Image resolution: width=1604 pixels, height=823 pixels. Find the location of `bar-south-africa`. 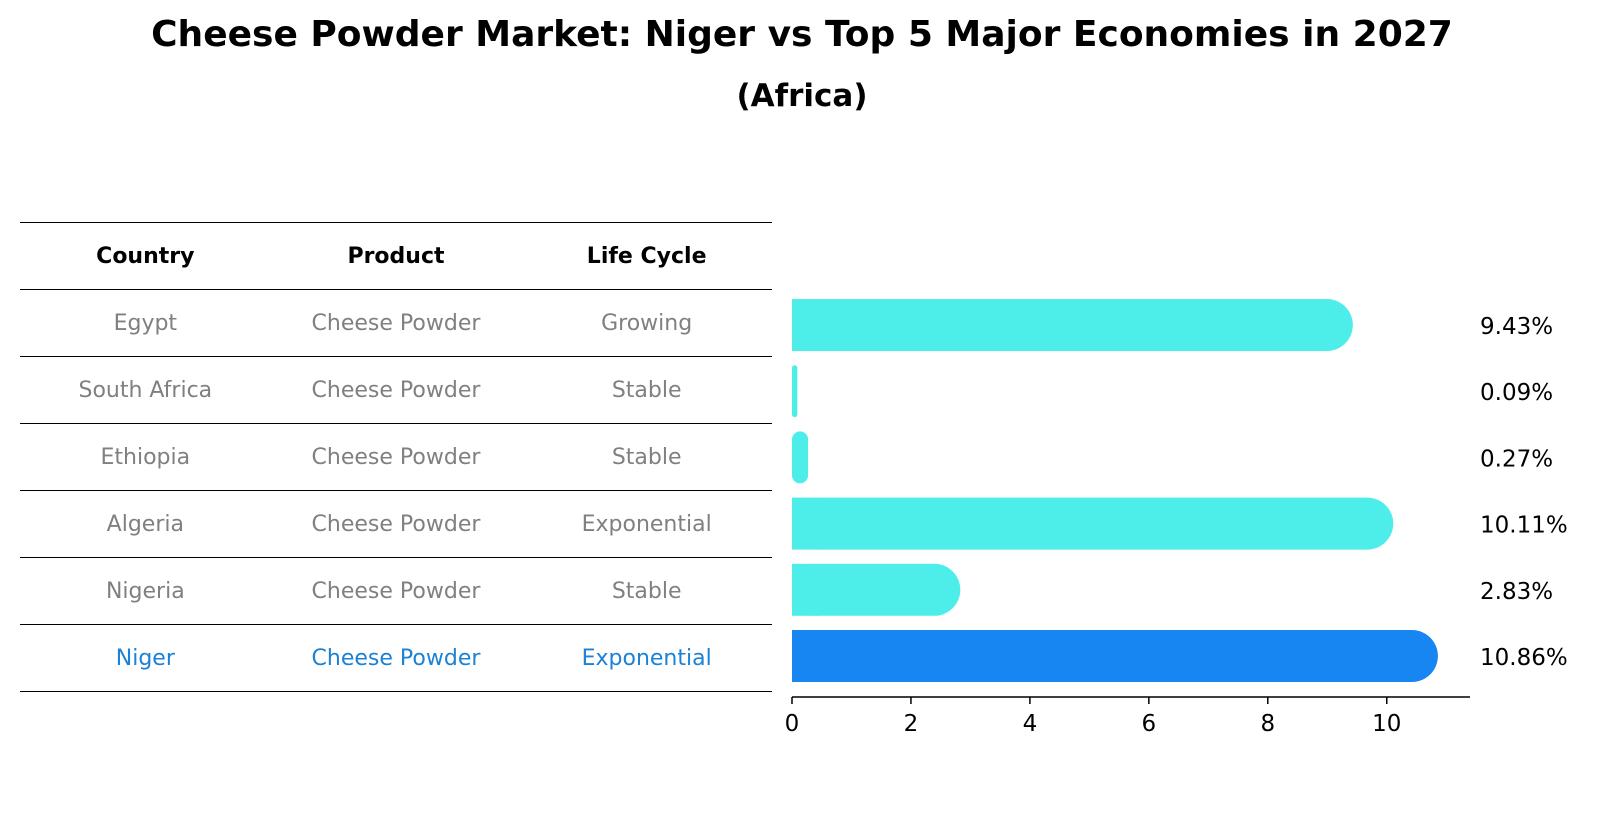

bar-south-africa is located at coordinates (795, 391).